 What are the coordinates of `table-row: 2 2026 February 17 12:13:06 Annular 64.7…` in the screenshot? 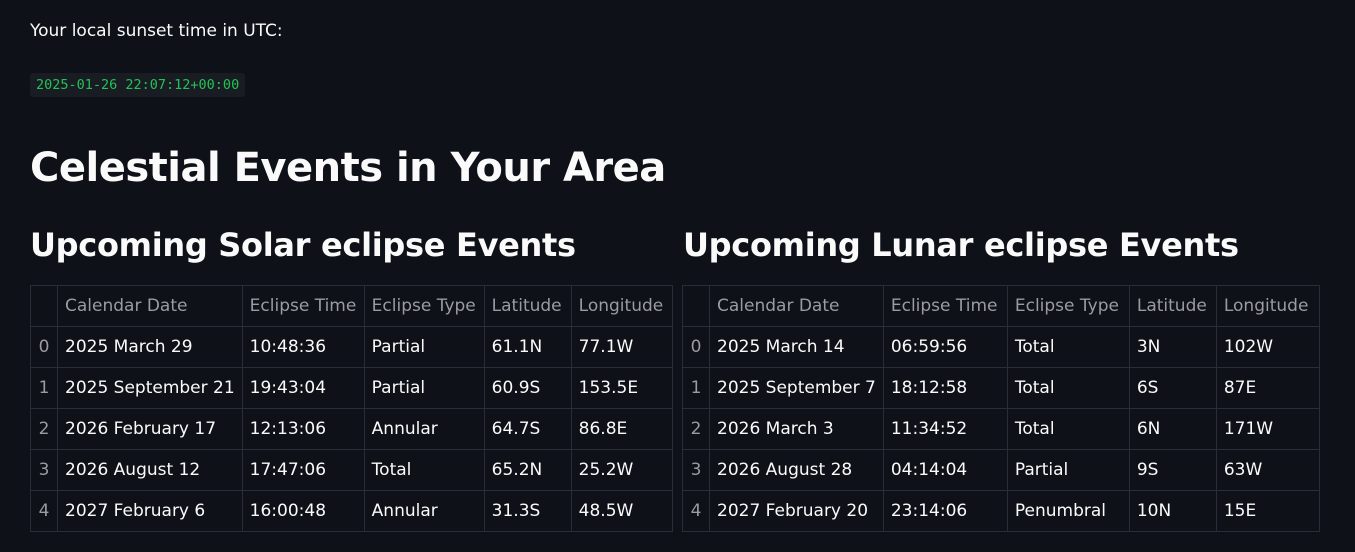 It's located at (351, 429).